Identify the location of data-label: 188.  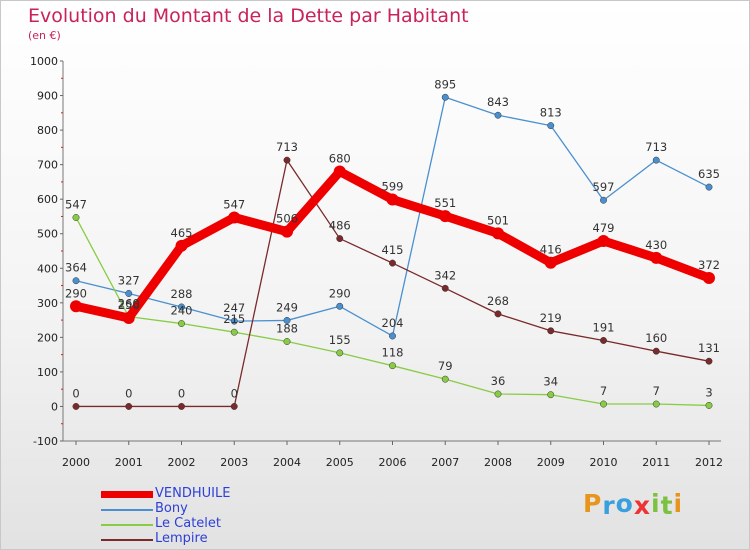
(287, 329).